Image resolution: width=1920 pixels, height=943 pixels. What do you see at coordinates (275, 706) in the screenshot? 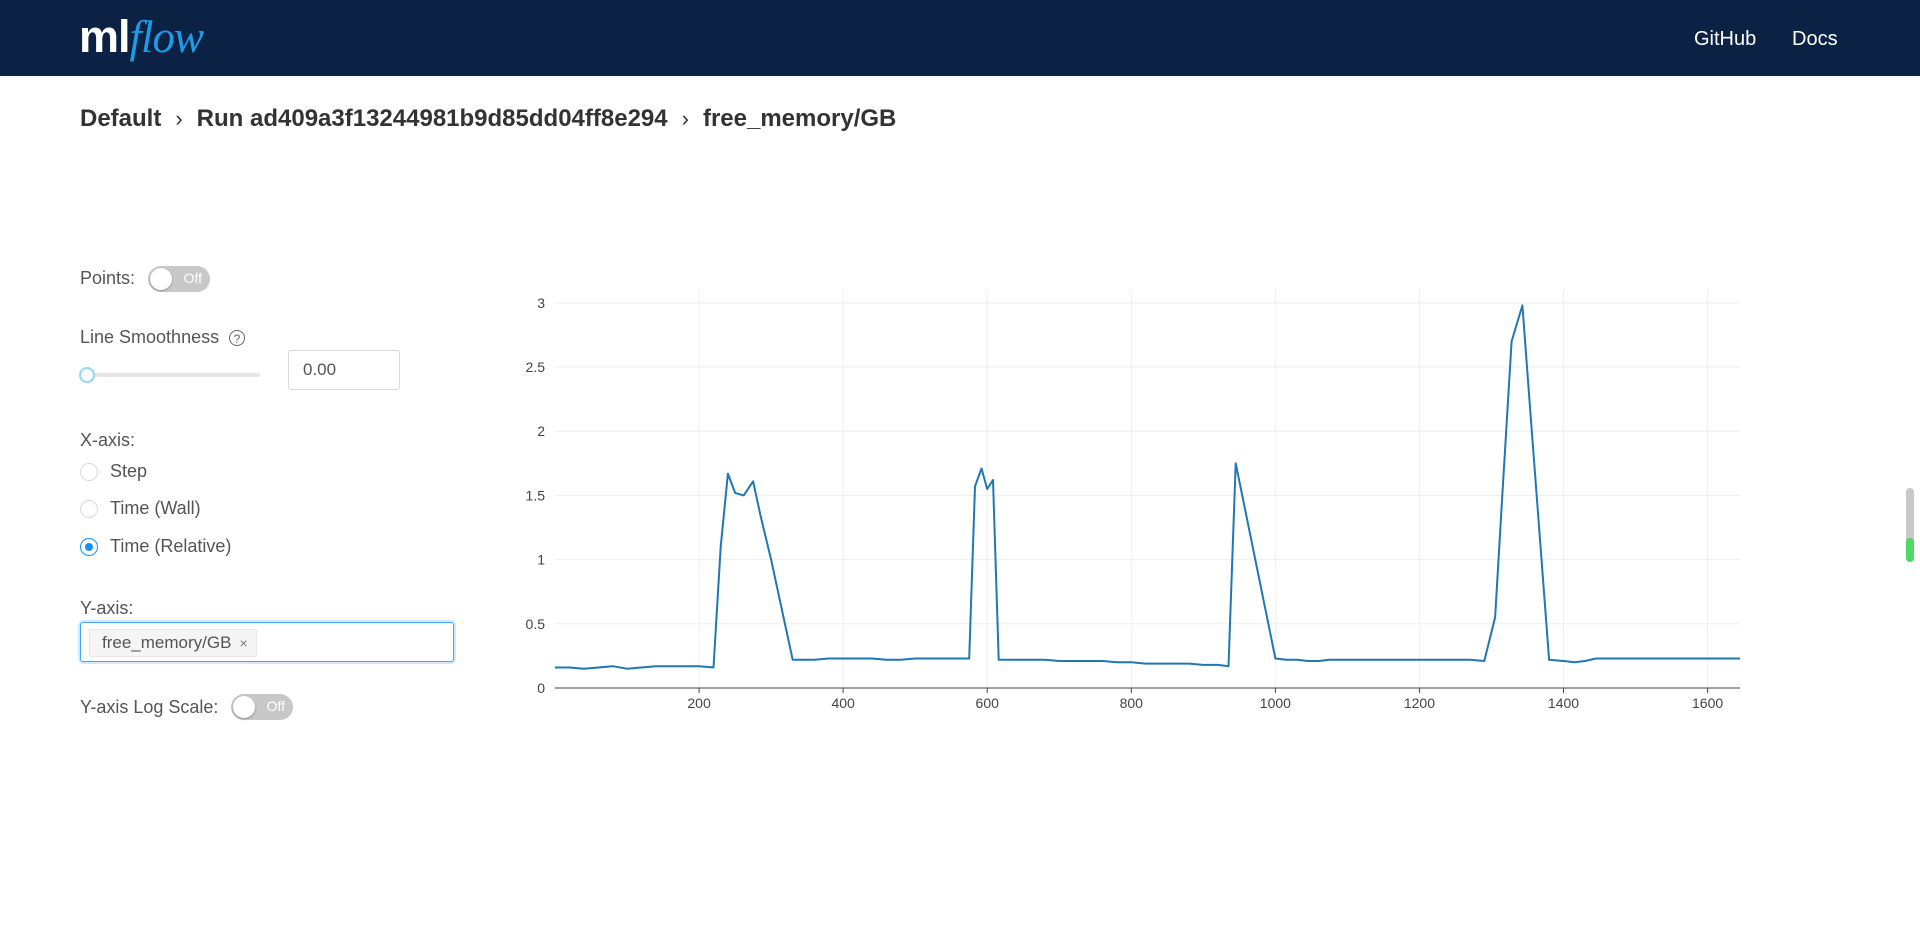
I see `log-scale-toggle-text: Off` at bounding box center [275, 706].